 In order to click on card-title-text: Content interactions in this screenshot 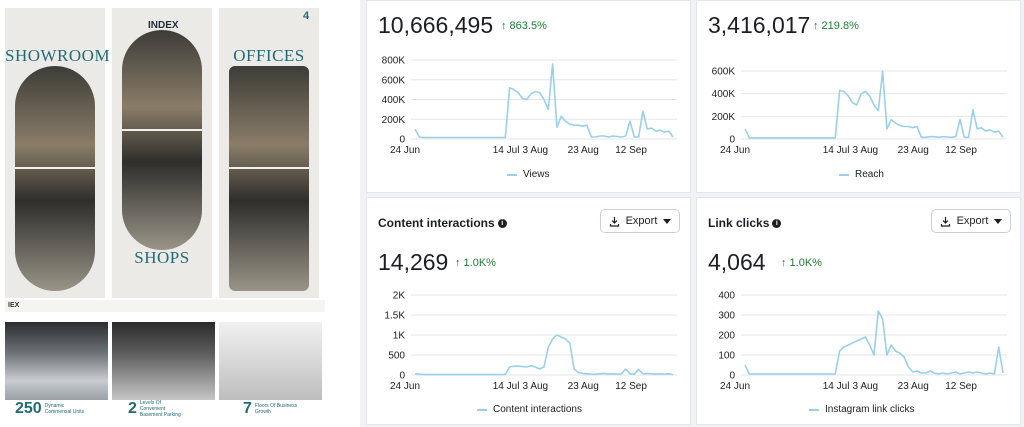, I will do `click(436, 223)`.